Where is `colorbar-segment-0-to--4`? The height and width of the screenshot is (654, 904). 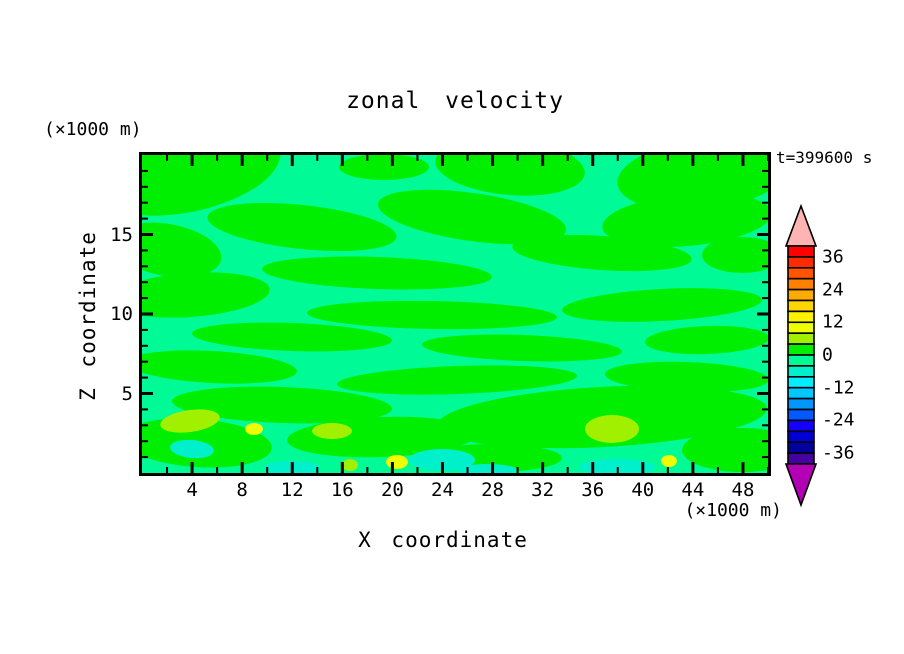 colorbar-segment-0-to--4 is located at coordinates (801, 360).